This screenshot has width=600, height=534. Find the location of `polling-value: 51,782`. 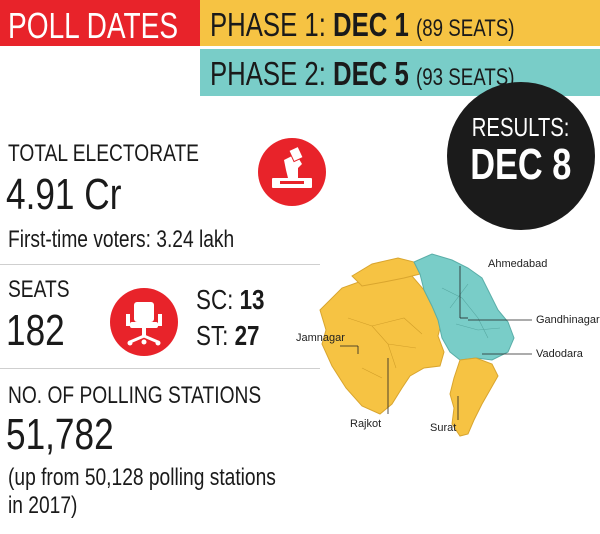

polling-value: 51,782 is located at coordinates (60, 434).